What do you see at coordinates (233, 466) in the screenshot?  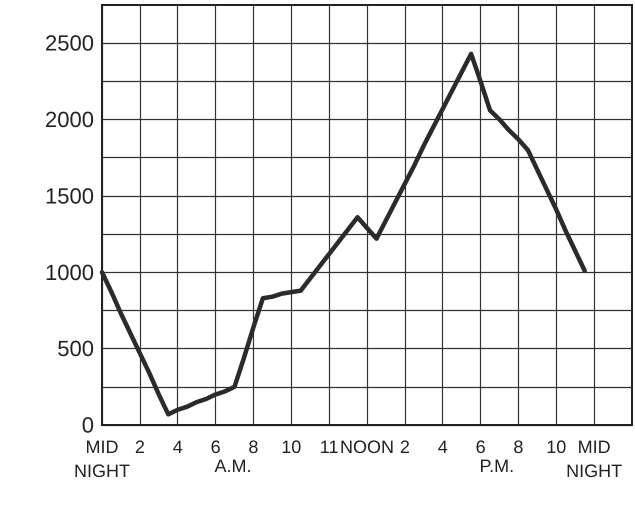 I see `text: A.M.` at bounding box center [233, 466].